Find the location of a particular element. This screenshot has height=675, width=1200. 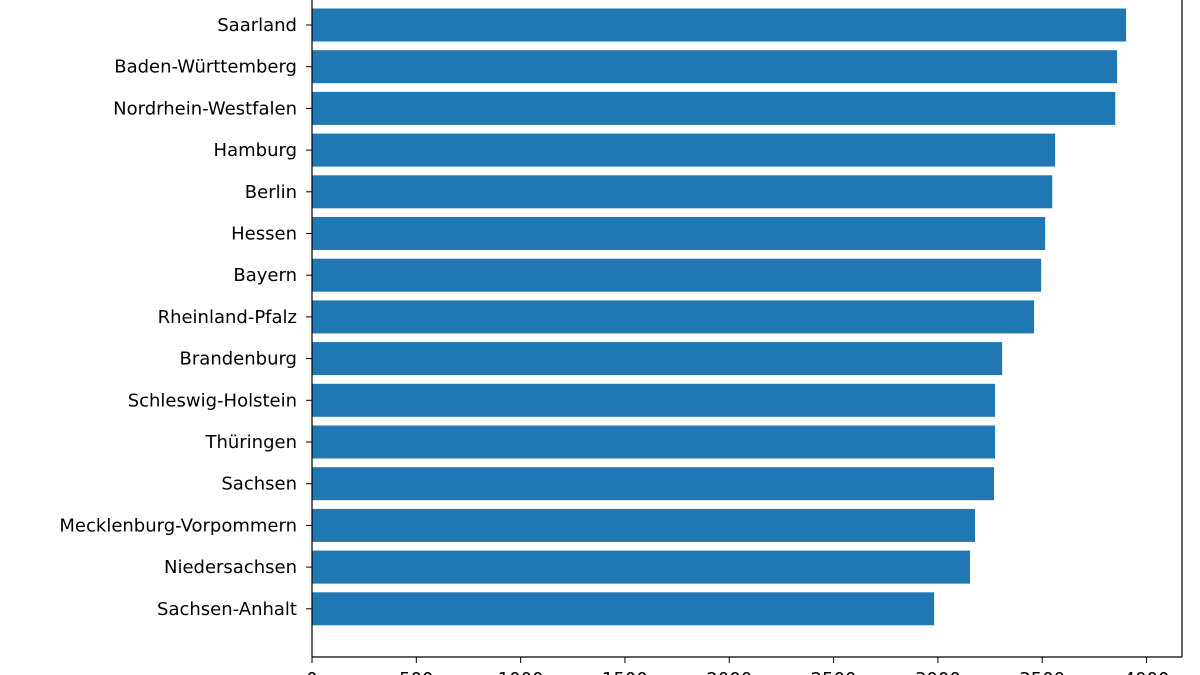

y-tick-label: Thüringen is located at coordinates (250, 442).